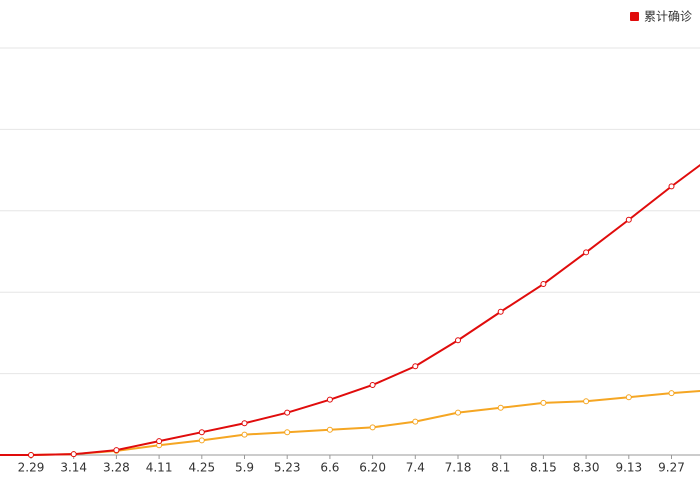 The width and height of the screenshot is (700, 500). What do you see at coordinates (458, 468) in the screenshot?
I see `x-tick-label: 7.18` at bounding box center [458, 468].